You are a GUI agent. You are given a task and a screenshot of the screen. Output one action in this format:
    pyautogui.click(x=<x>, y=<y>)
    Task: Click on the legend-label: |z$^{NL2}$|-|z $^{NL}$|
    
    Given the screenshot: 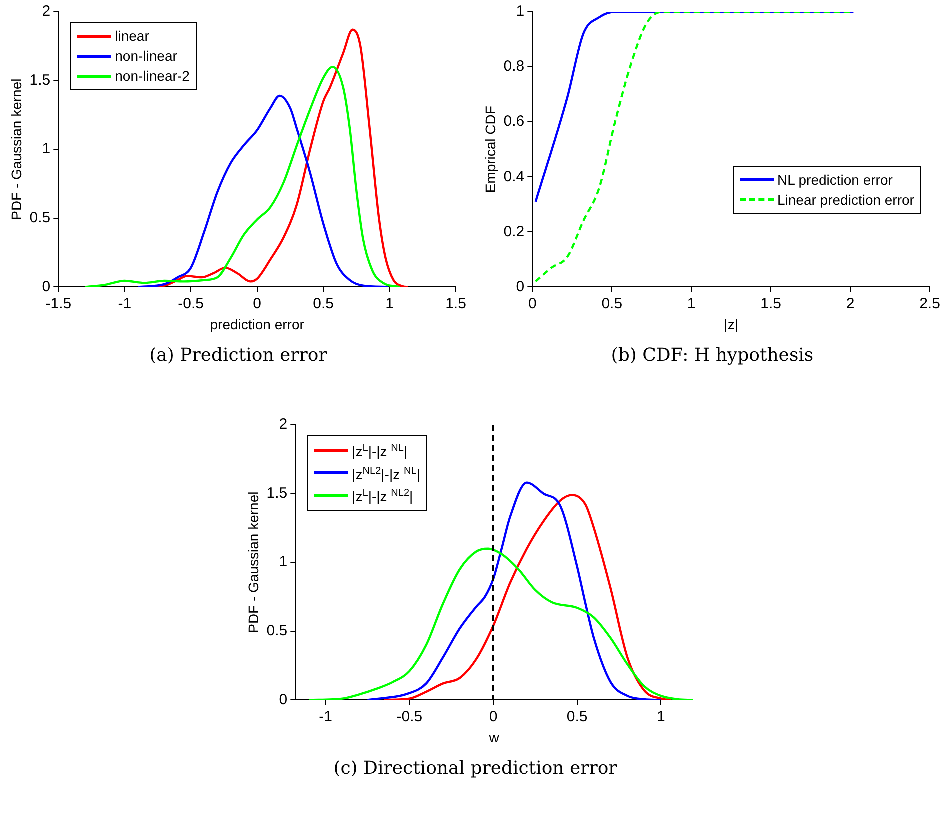 What is the action you would take?
    pyautogui.click(x=386, y=474)
    